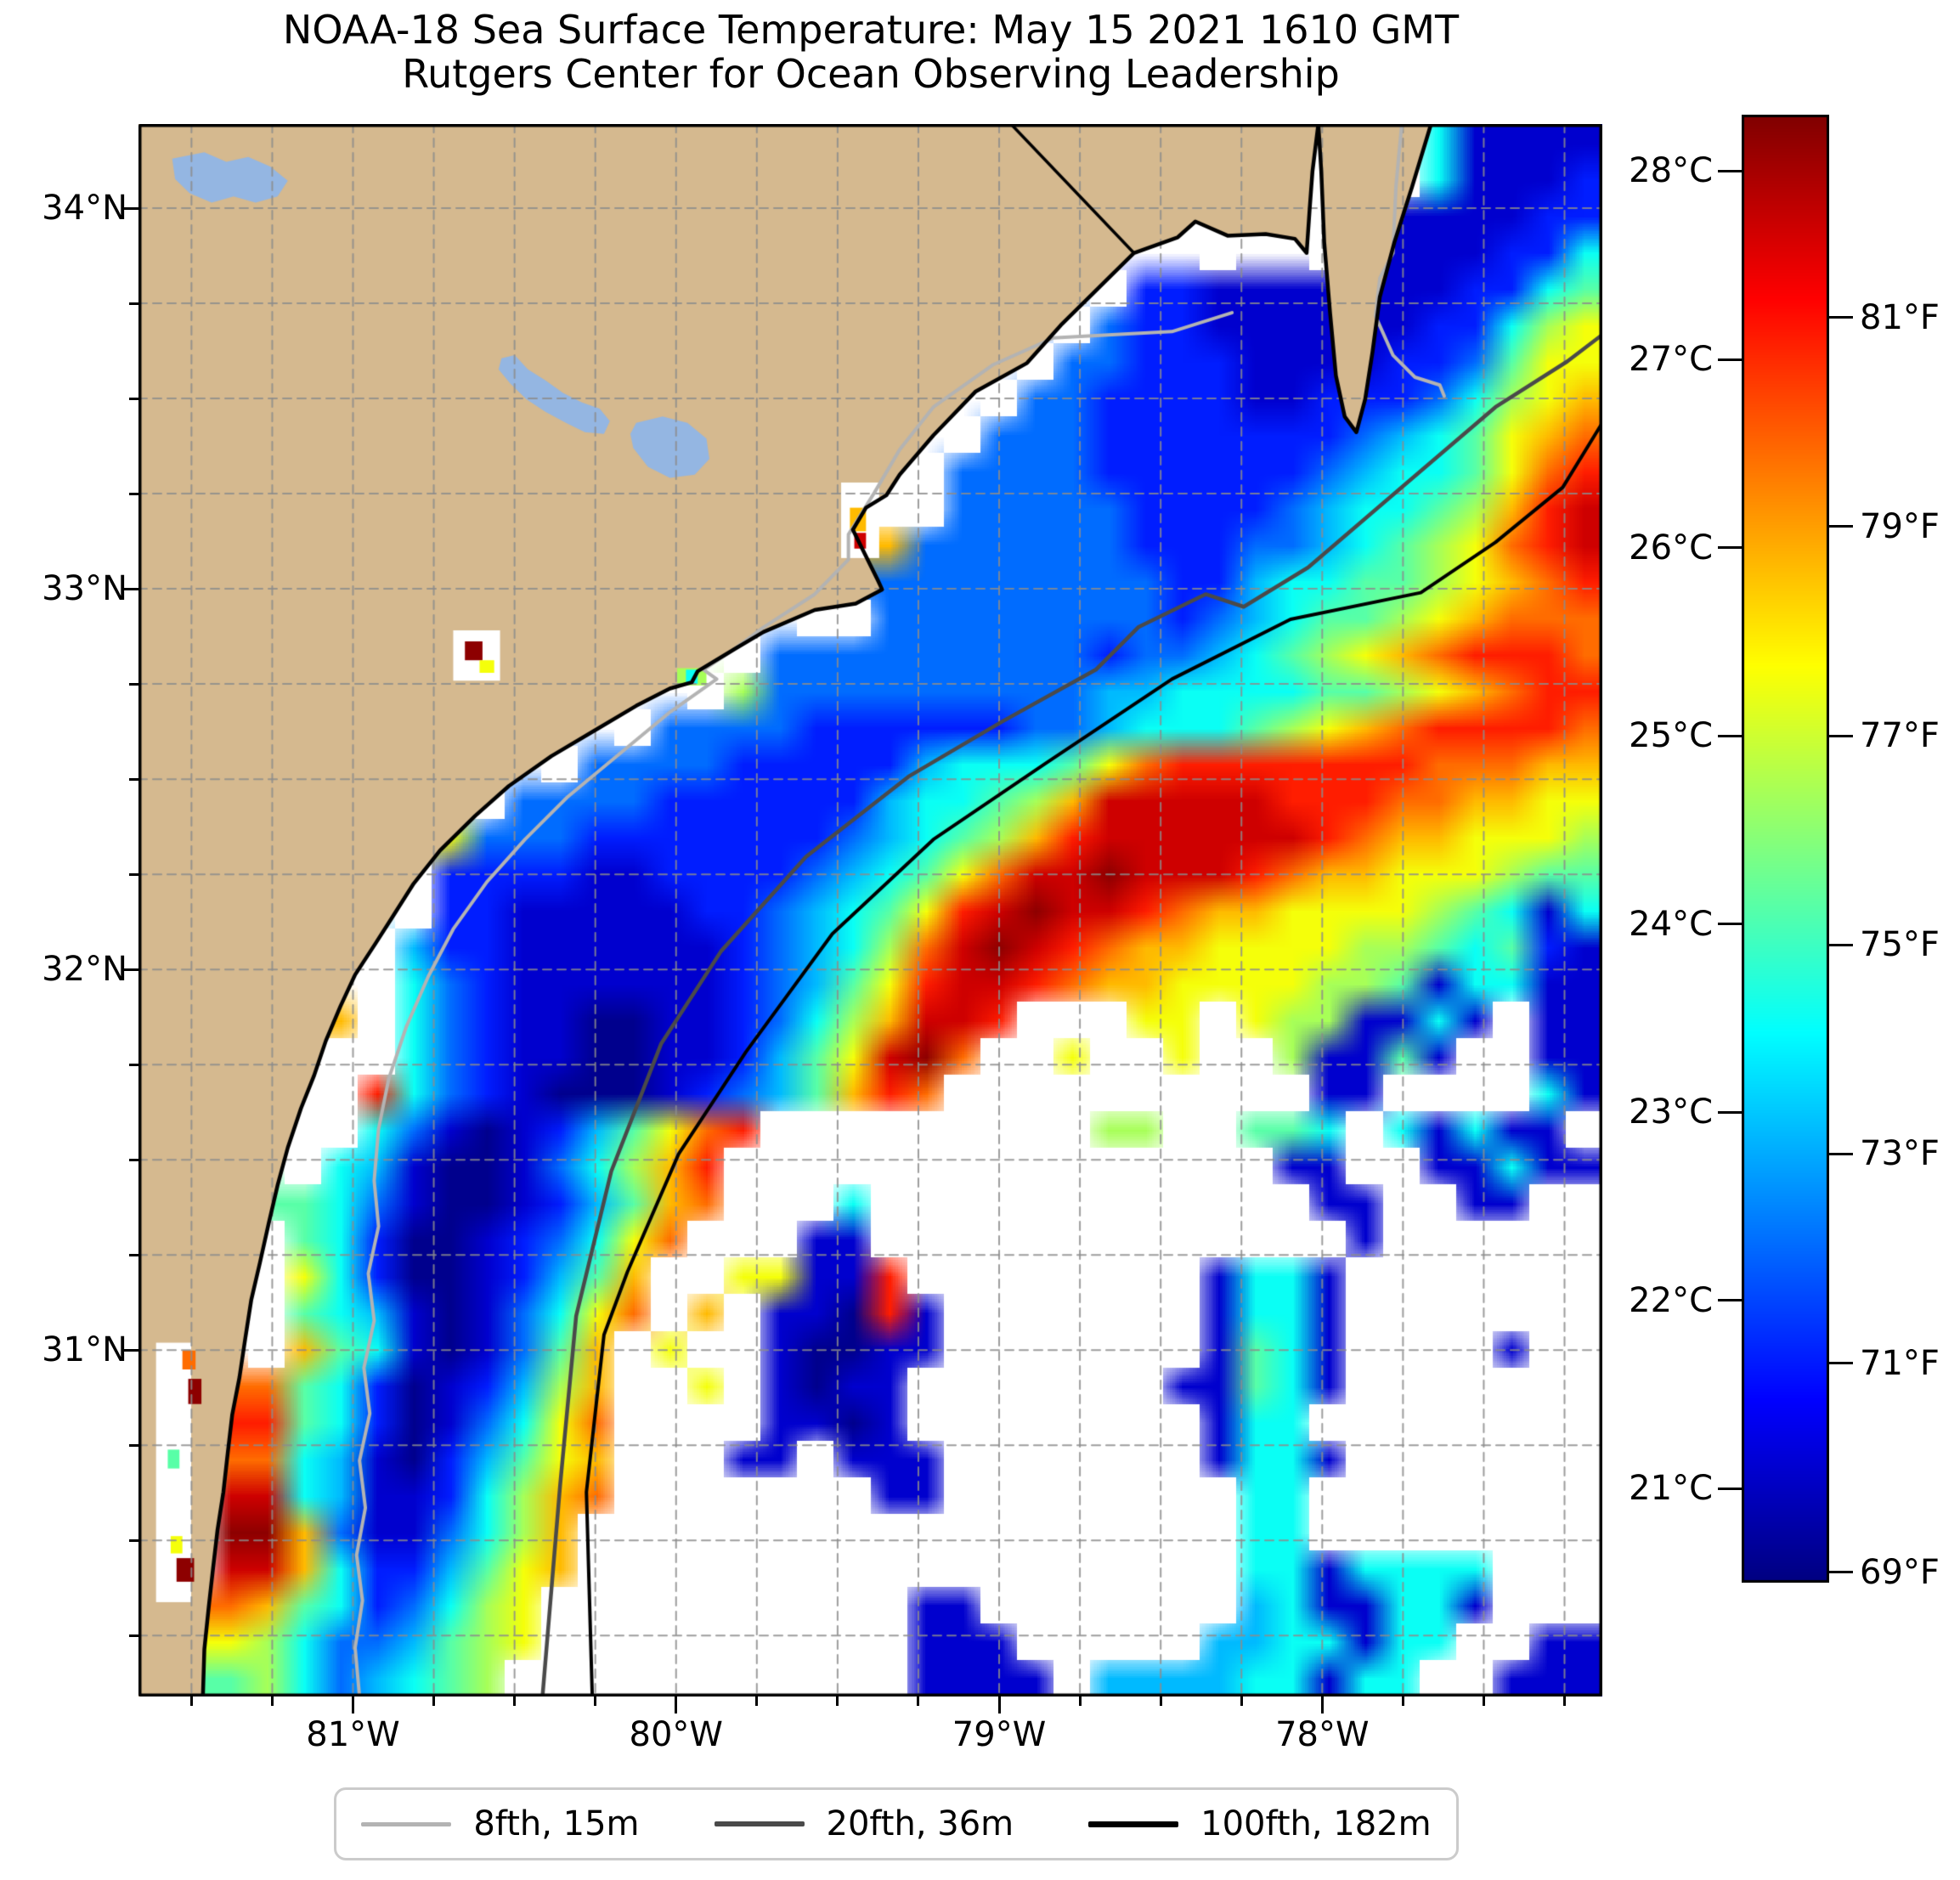  I want to click on lon-tick-label: 79°W, so click(999, 1735).